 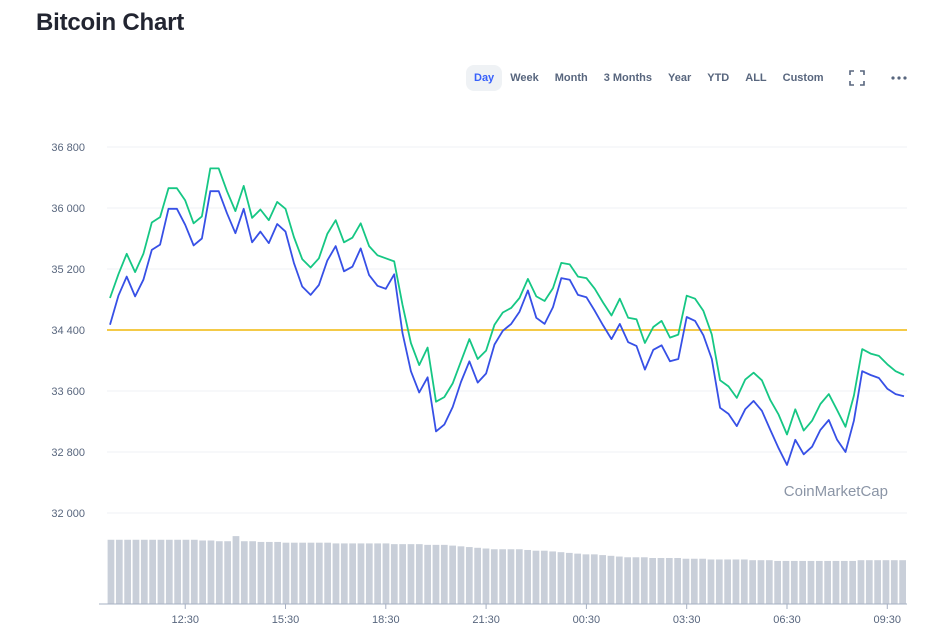 I want to click on page-title: Bitcoin Chart, so click(x=110, y=22).